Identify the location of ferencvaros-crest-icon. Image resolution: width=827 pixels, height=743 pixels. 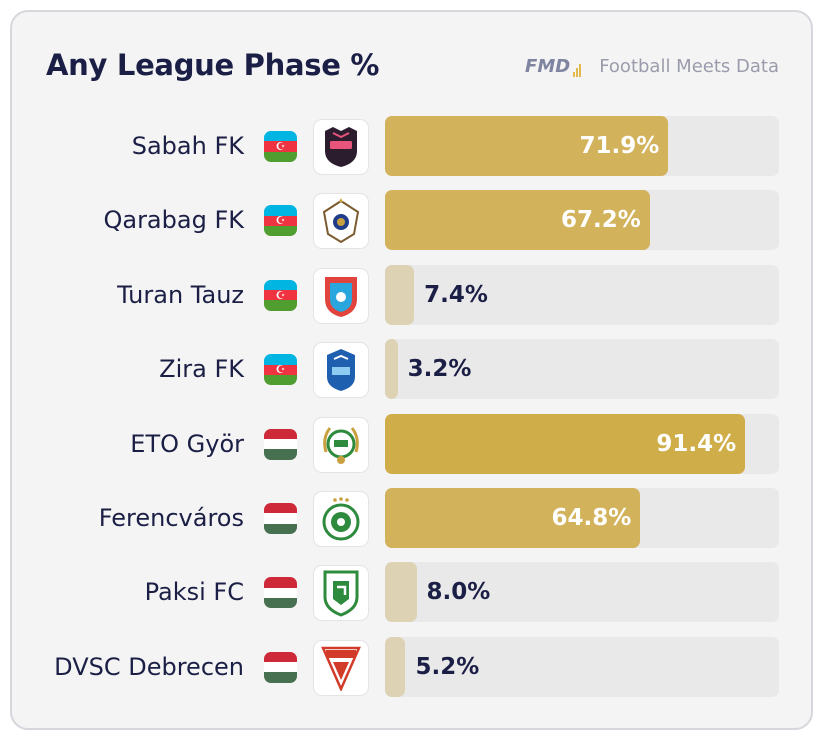
(341, 519).